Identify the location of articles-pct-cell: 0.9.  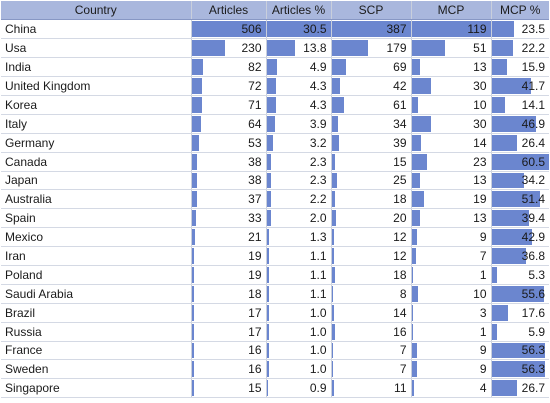
(298, 388).